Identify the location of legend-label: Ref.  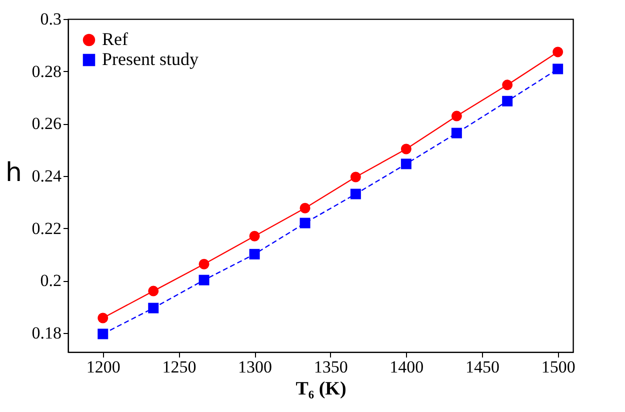
(115, 39).